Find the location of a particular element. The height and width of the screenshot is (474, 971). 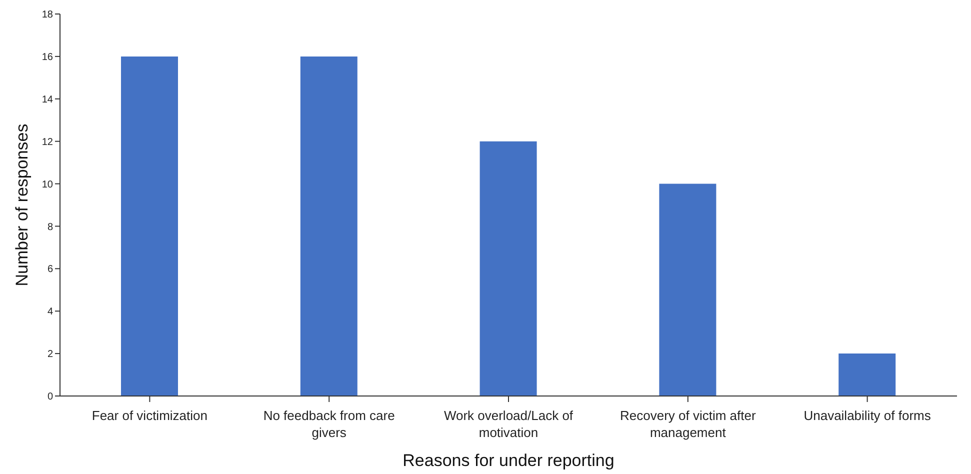

y-tick-label: 6 is located at coordinates (50, 270).